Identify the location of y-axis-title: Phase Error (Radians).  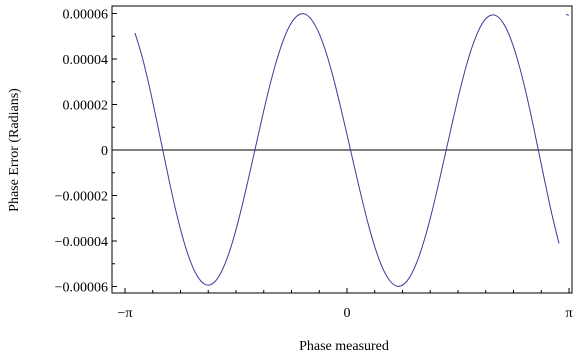
(14, 150).